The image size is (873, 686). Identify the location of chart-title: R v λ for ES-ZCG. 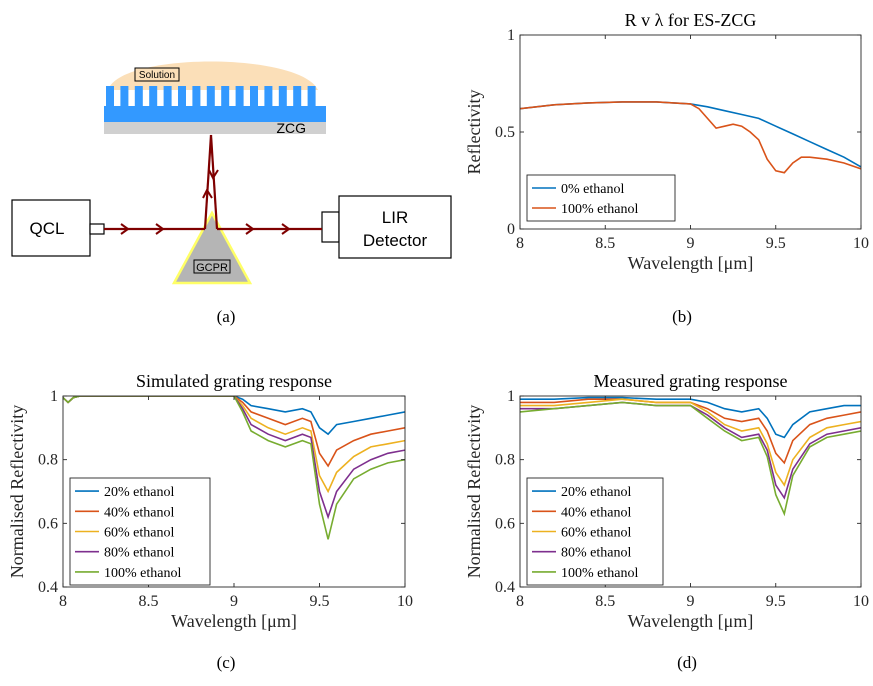
(691, 20).